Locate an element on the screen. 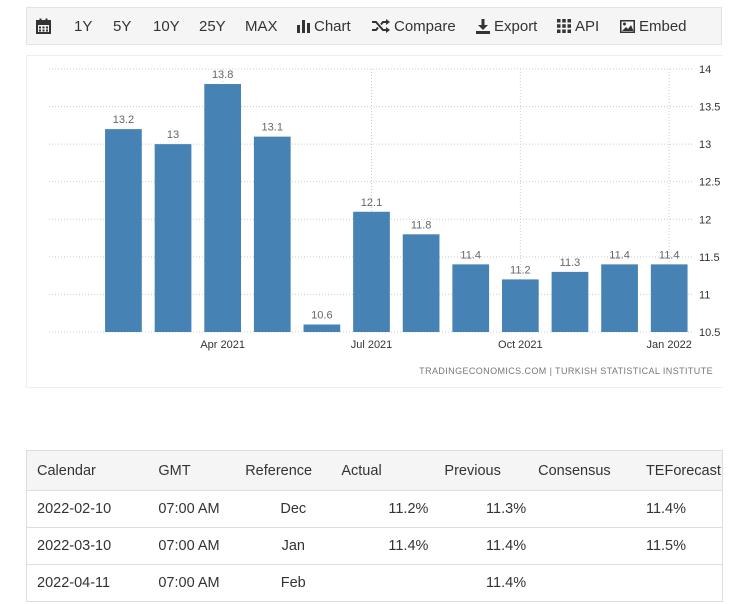 Image resolution: width=745 pixels, height=604 pixels. range-10y-button: 10Y is located at coordinates (166, 26).